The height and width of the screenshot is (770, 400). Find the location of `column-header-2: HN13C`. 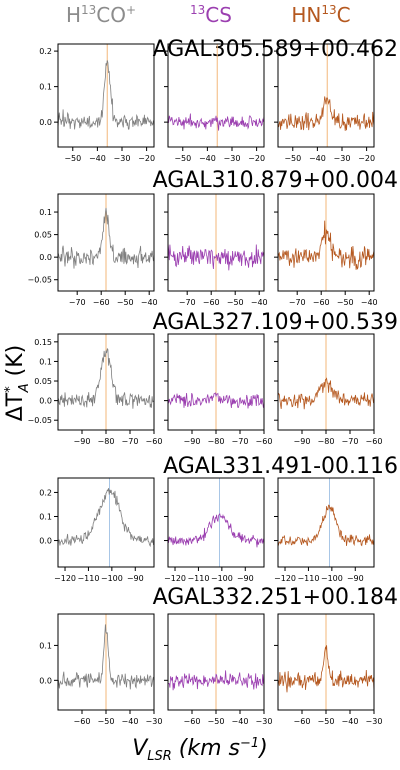

column-header-2: HN13C is located at coordinates (320, 15).